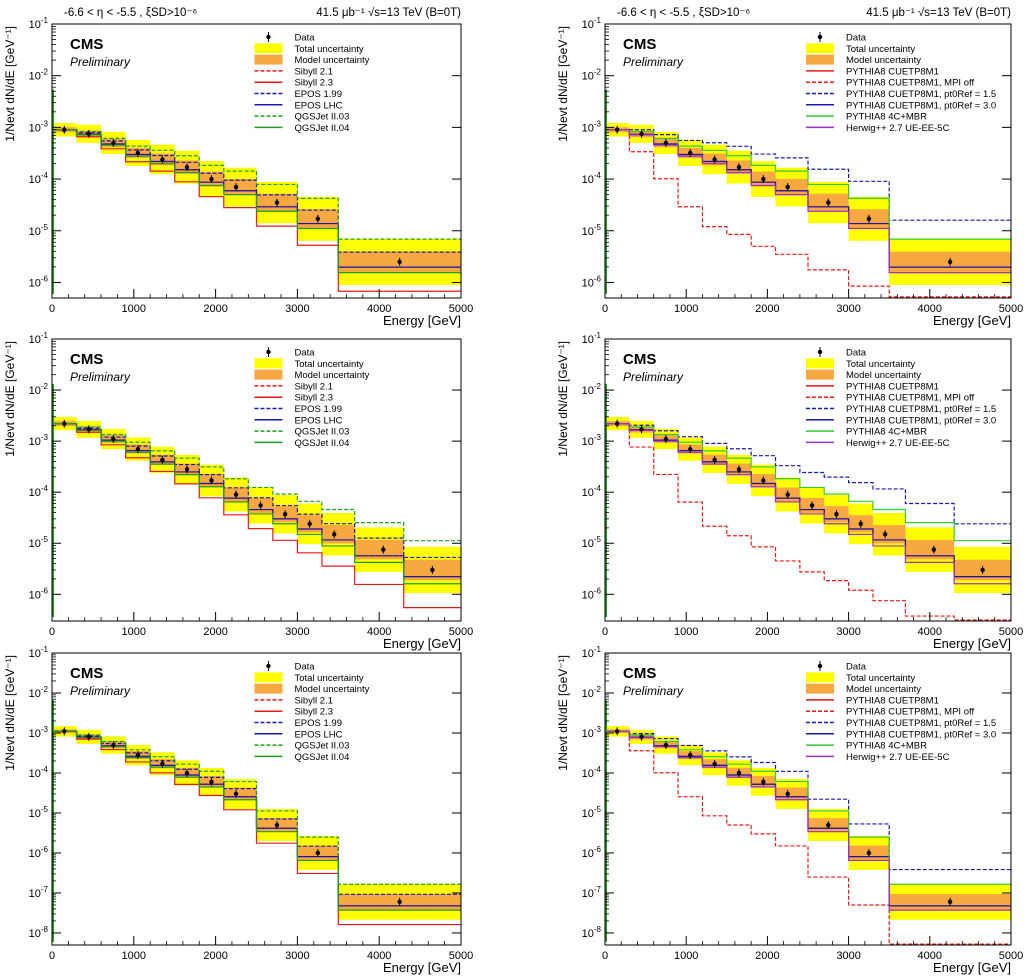 The image size is (1035, 976). I want to click on y-tick-label: 10⁻⁷, so click(592, 892).